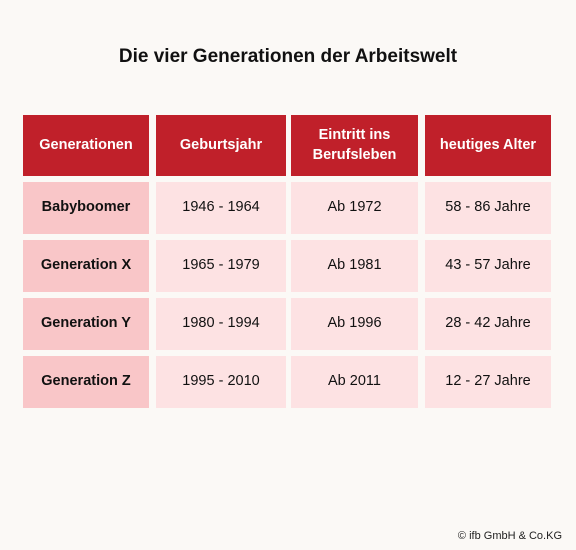 This screenshot has height=550, width=576. What do you see at coordinates (354, 324) in the screenshot?
I see `table-cell: Ab 1996` at bounding box center [354, 324].